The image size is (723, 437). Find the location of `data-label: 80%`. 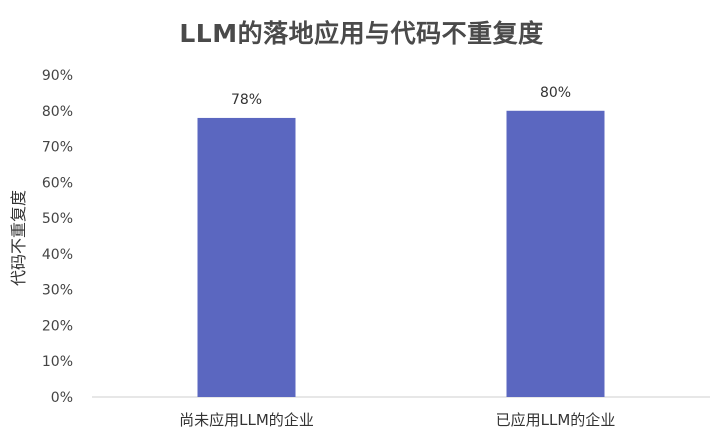

data-label: 80% is located at coordinates (555, 93).